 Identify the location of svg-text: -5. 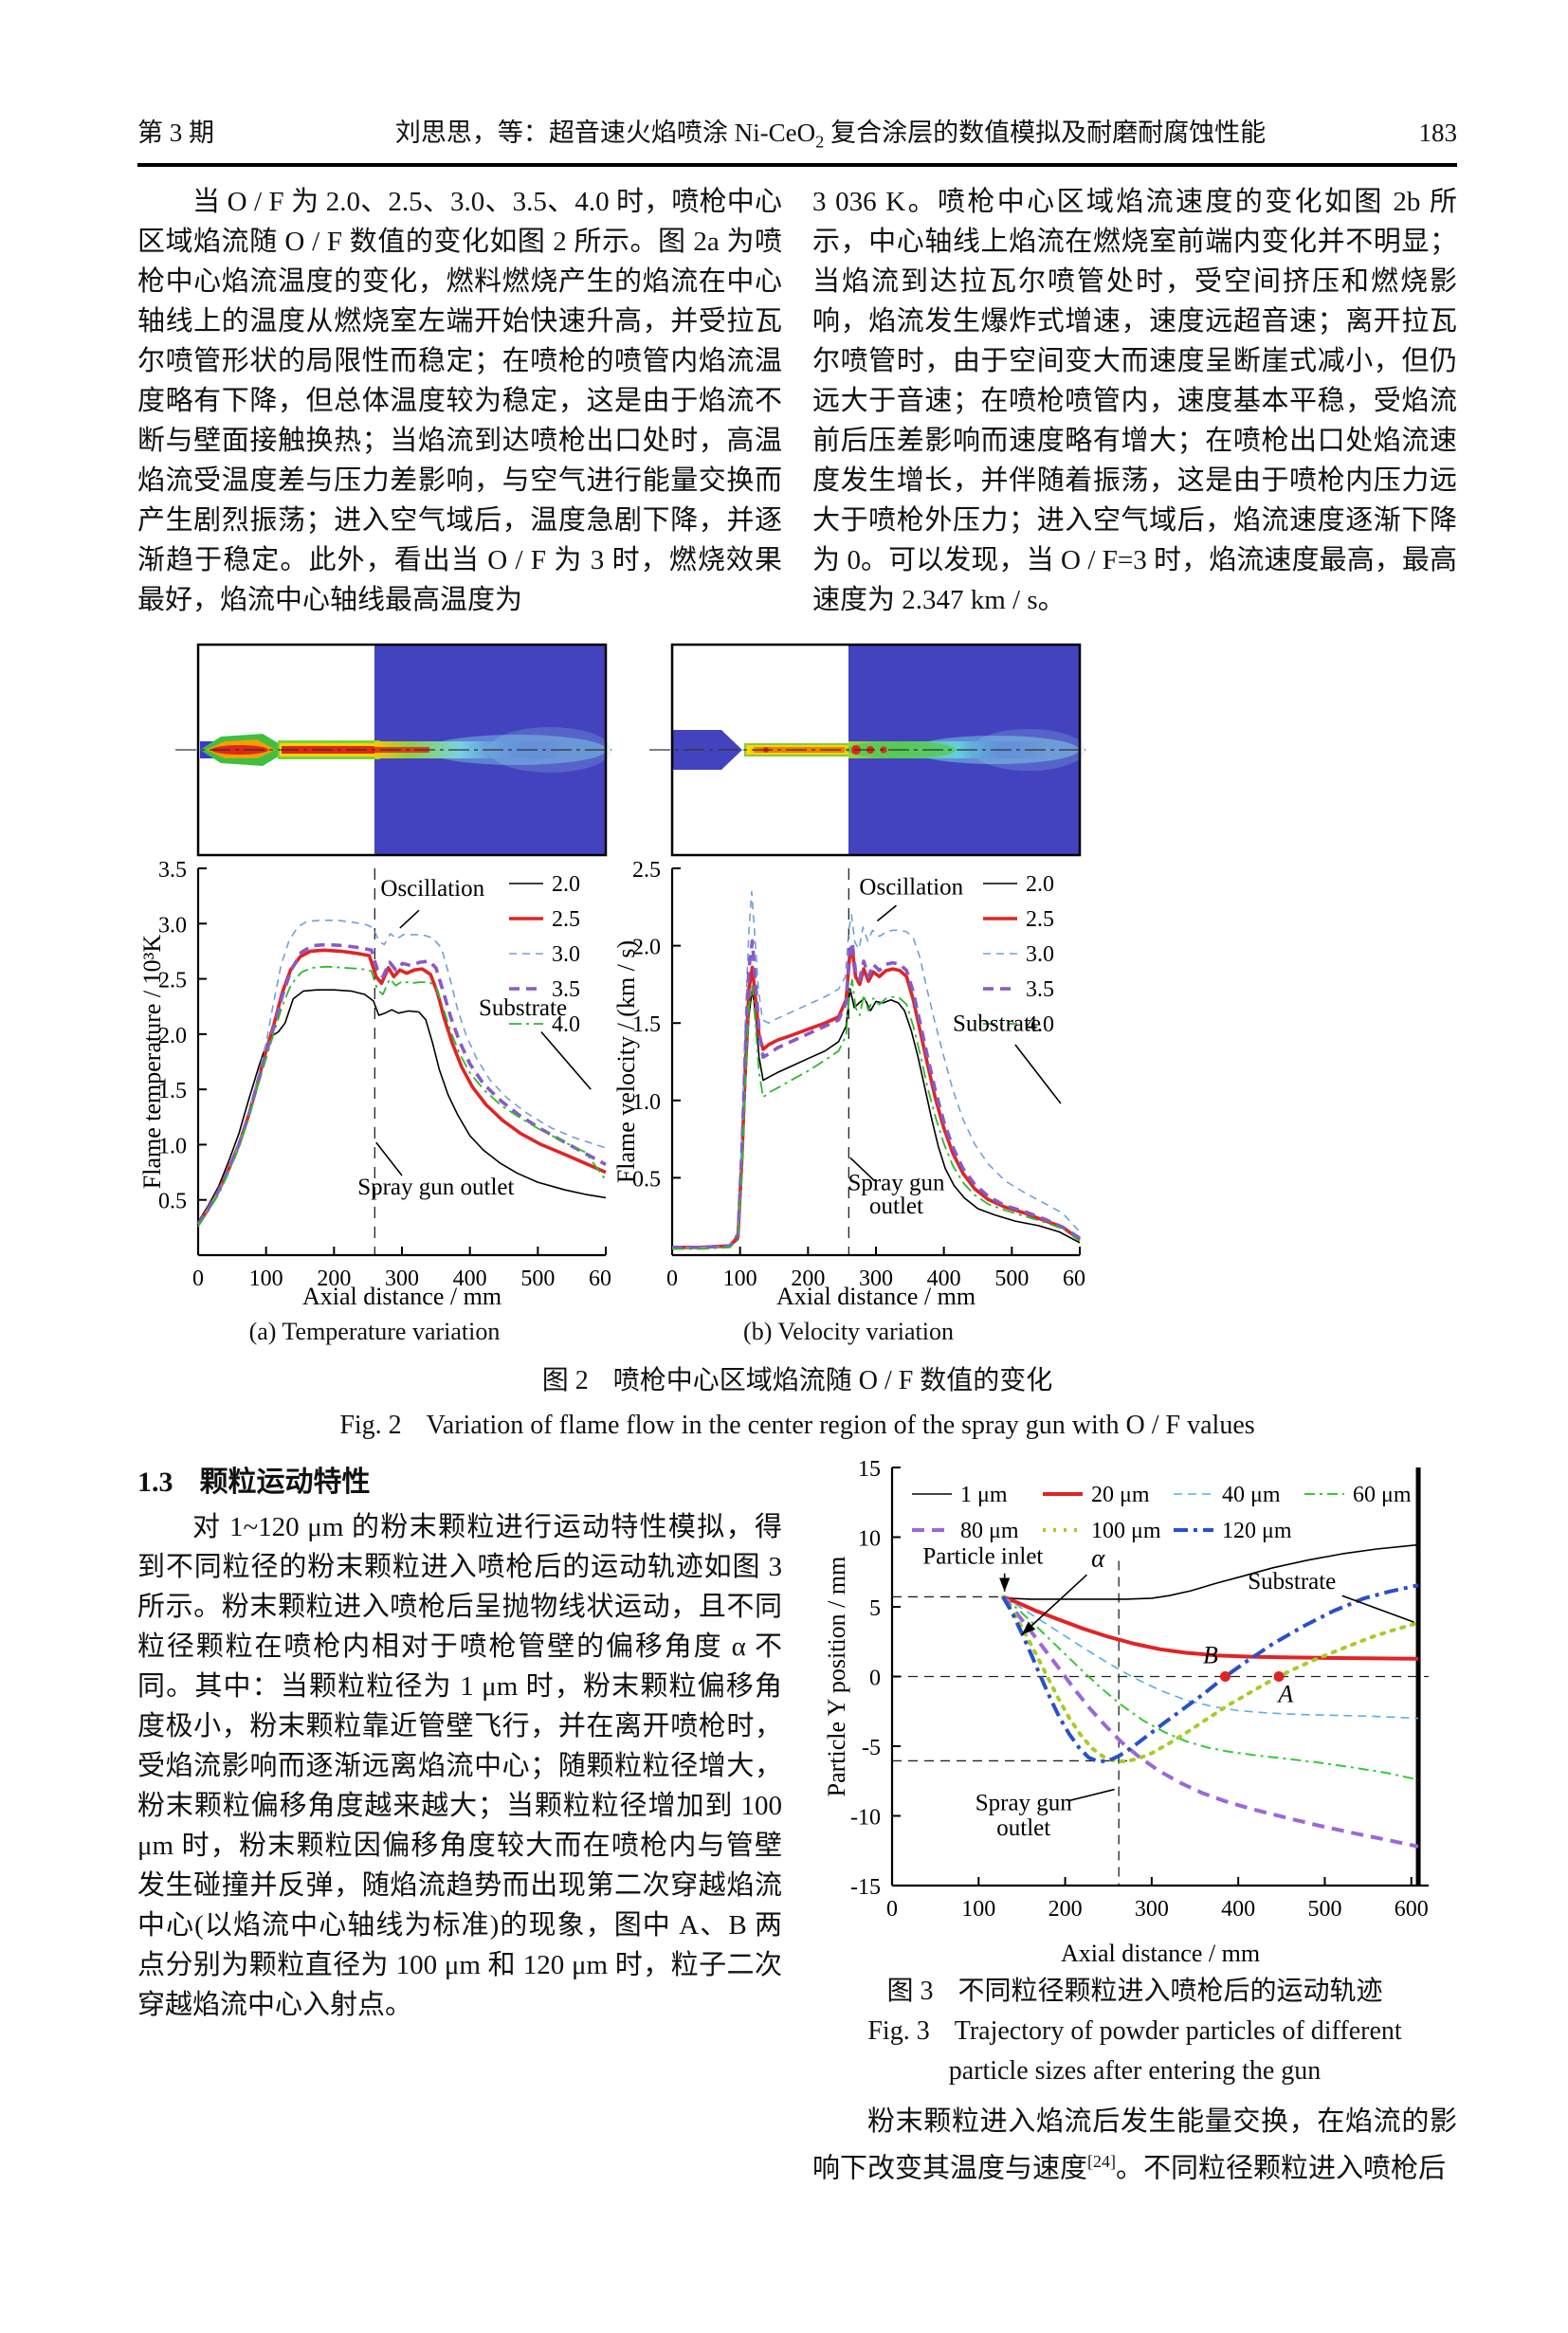
(871, 1748).